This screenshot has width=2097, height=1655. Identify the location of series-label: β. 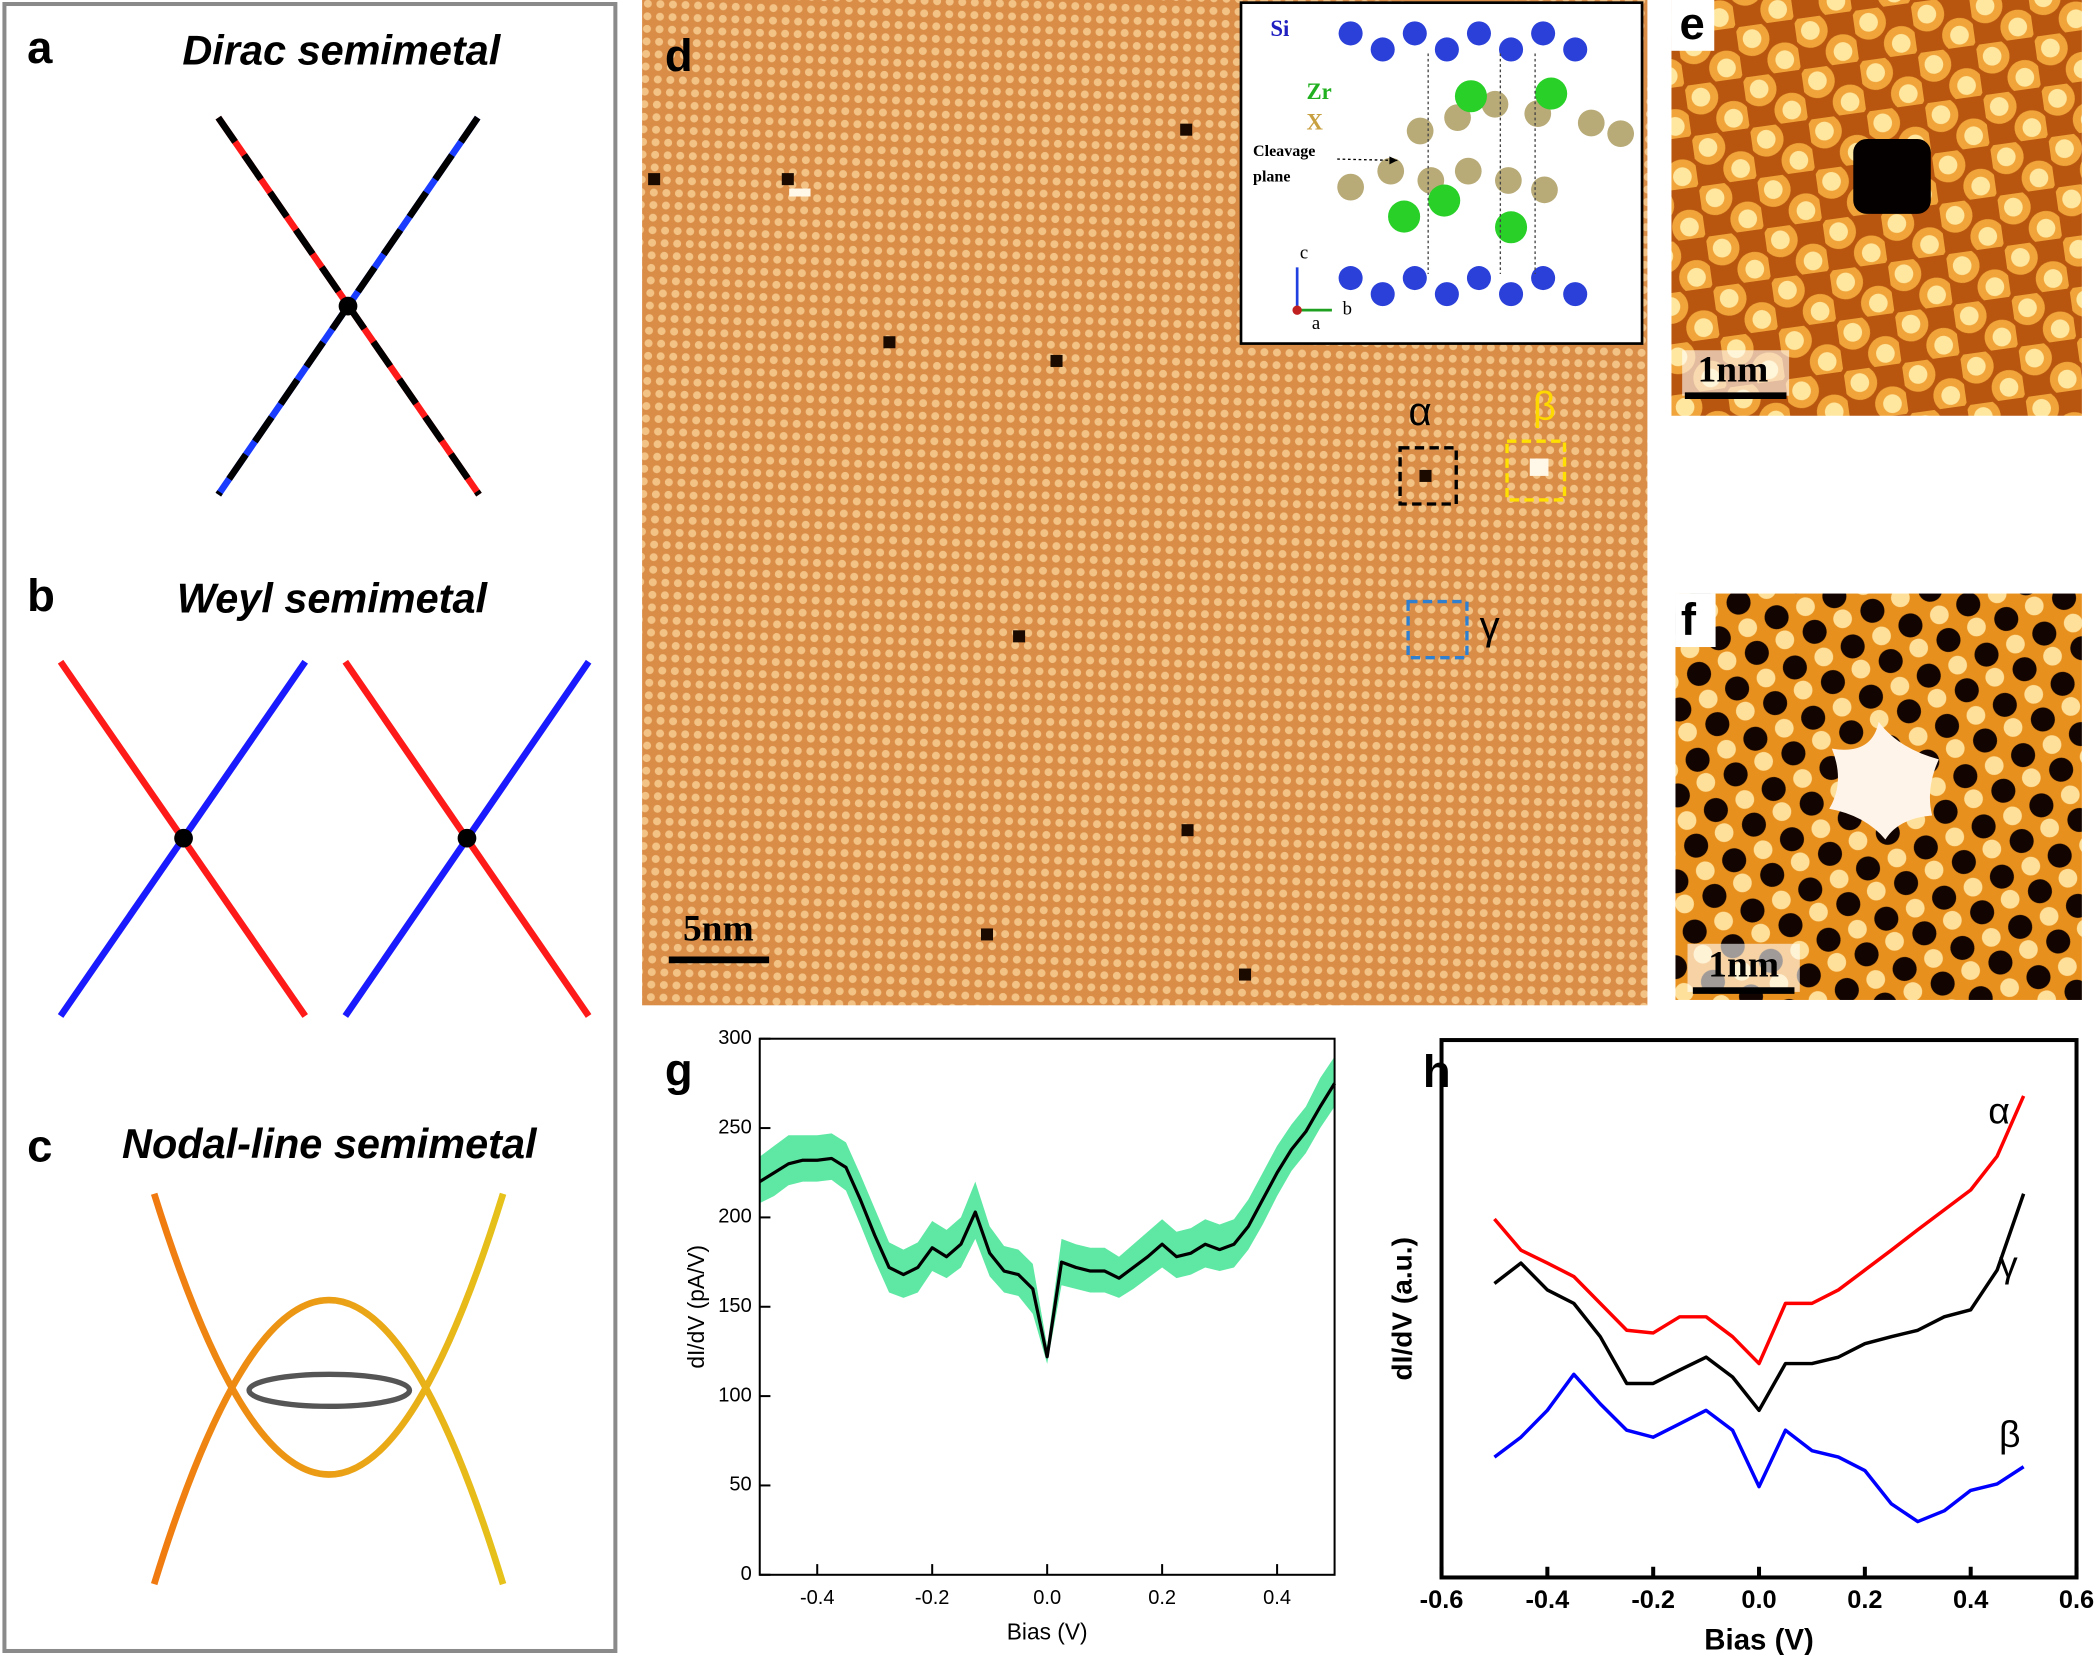
(2010, 1434).